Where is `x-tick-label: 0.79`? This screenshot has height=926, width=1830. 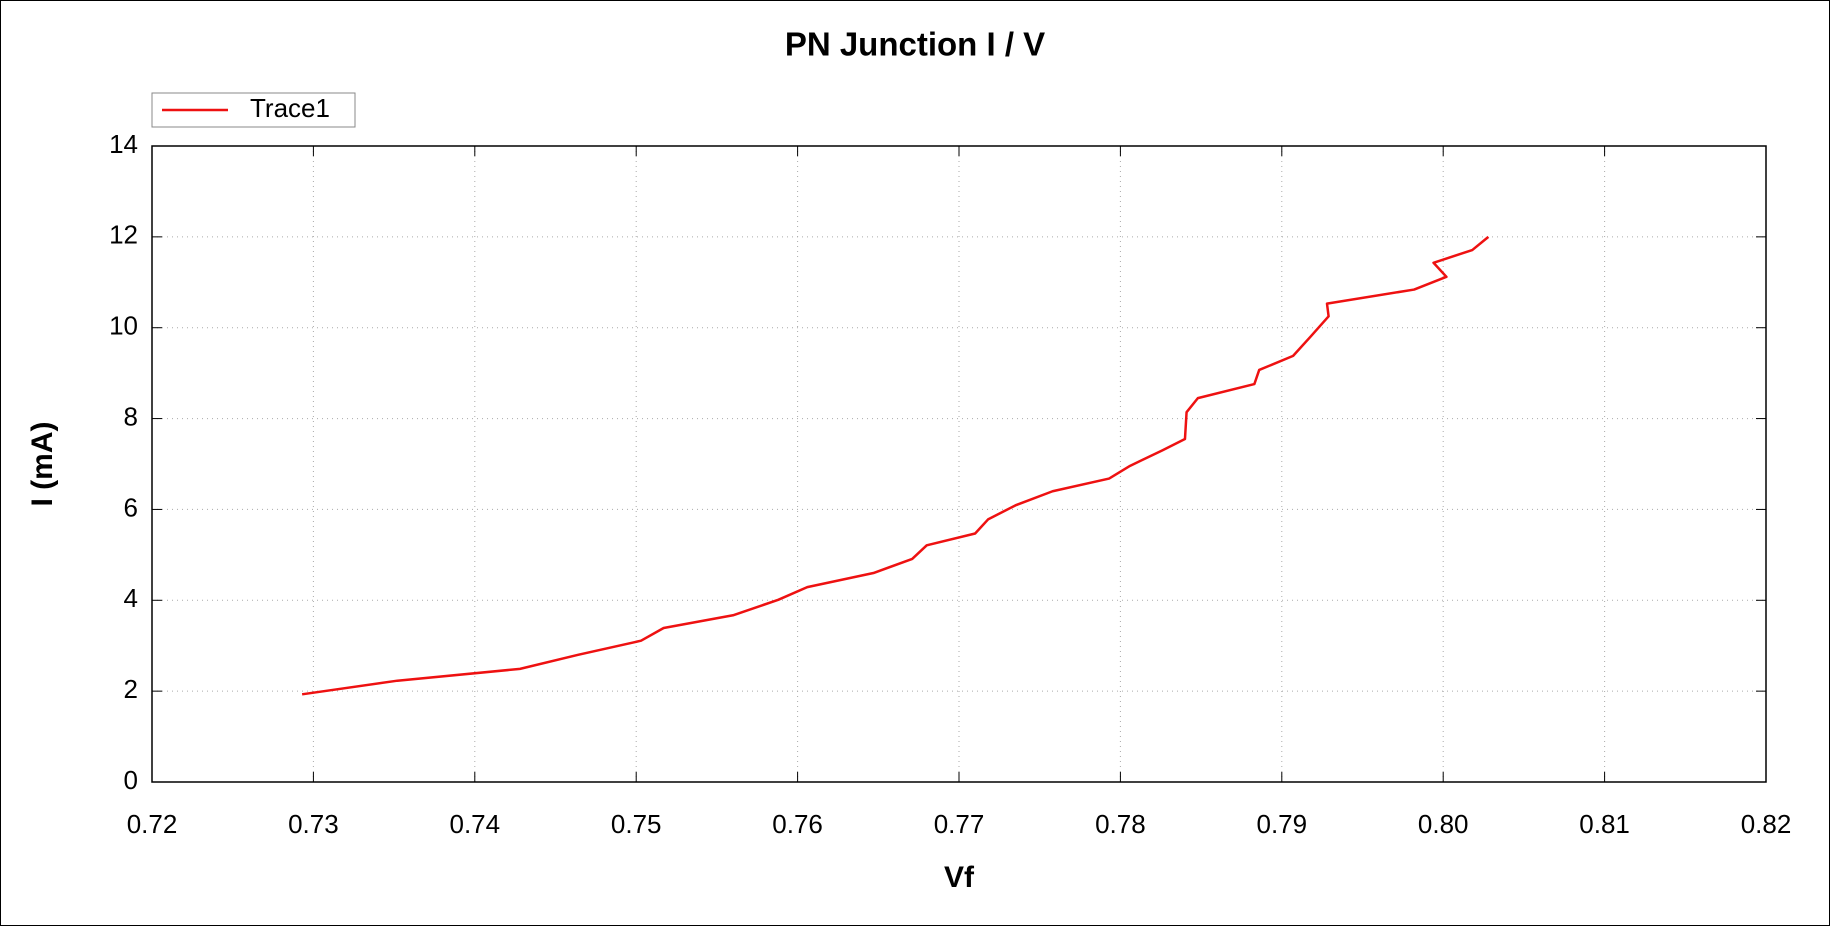 x-tick-label: 0.79 is located at coordinates (1281, 824).